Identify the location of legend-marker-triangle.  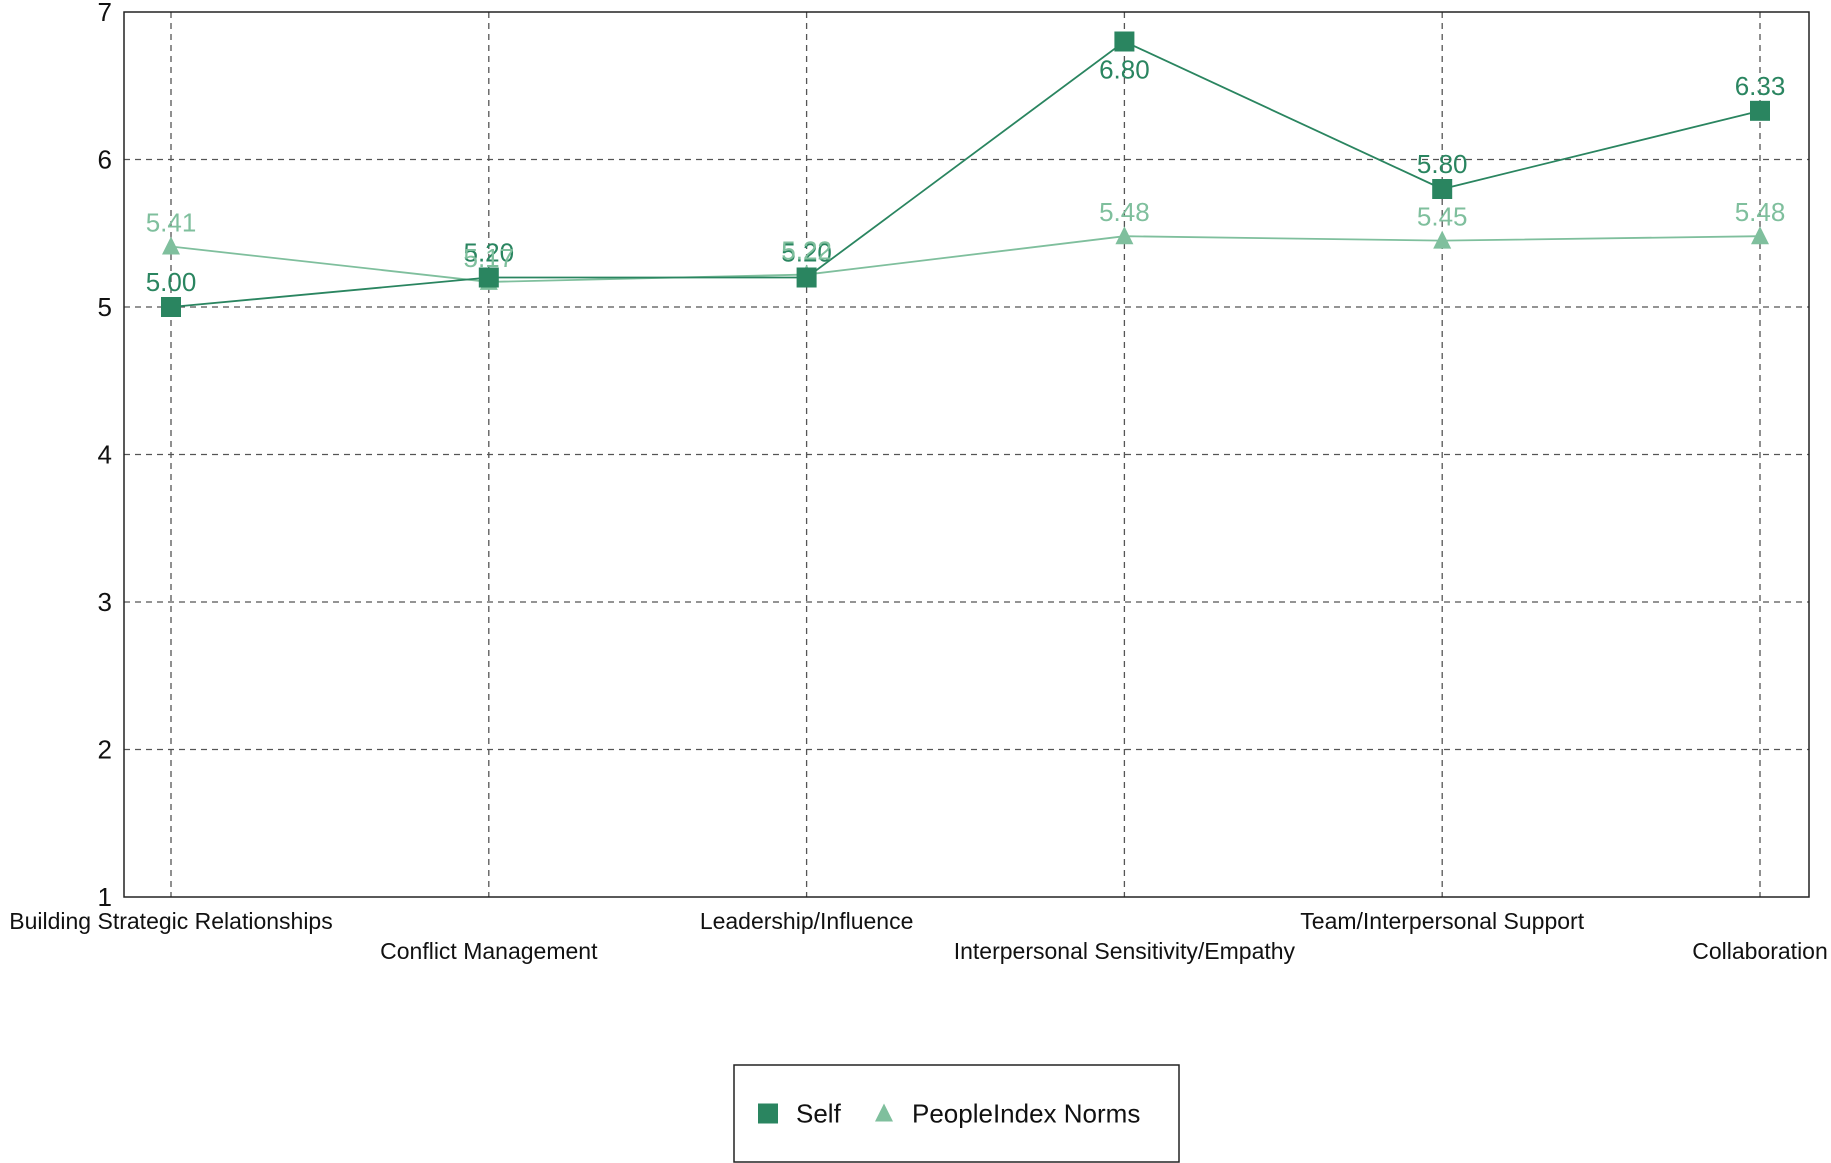
(884, 1112).